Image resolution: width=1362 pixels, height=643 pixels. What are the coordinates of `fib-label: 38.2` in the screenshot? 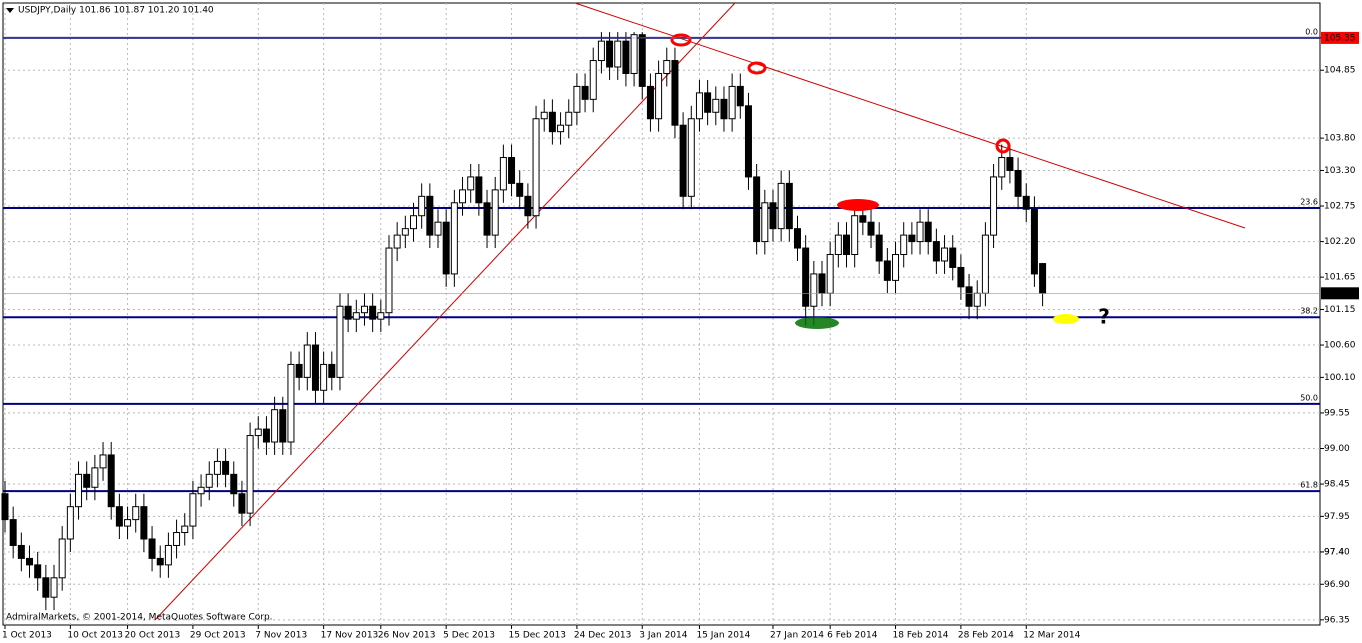 It's located at (1309, 311).